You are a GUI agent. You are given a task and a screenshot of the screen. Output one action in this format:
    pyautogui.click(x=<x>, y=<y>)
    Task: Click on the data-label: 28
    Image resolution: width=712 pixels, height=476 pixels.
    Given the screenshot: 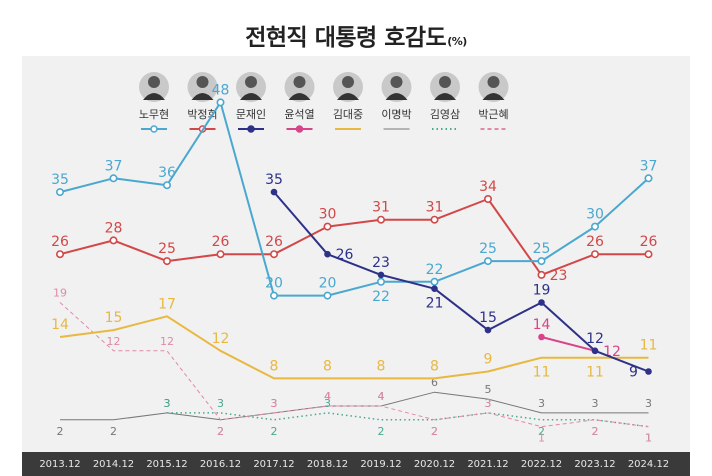 What is the action you would take?
    pyautogui.click(x=114, y=228)
    